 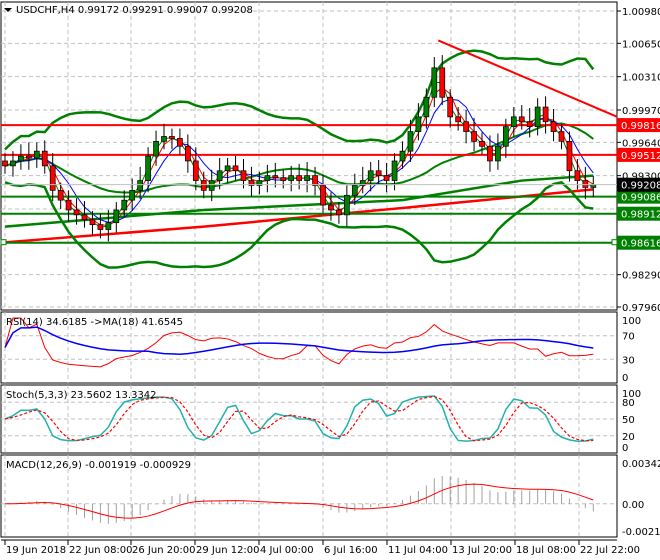 What do you see at coordinates (418, 550) in the screenshot?
I see `time-axis-label: 11 Jul 04:00` at bounding box center [418, 550].